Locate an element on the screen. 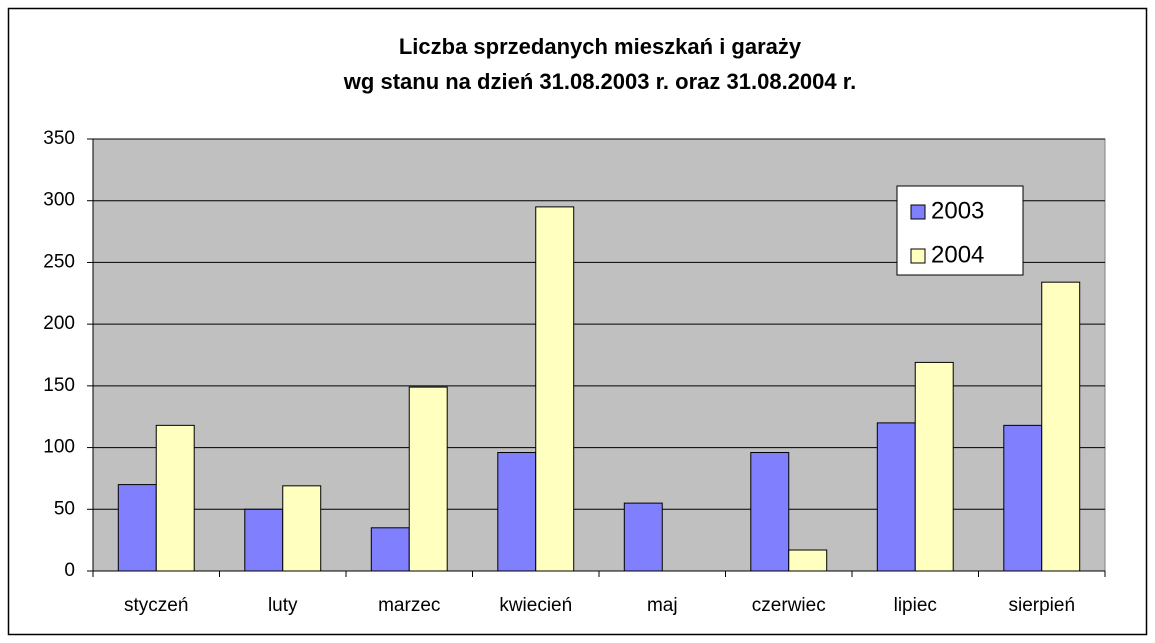  x-tick-label: czerwiec is located at coordinates (789, 605).